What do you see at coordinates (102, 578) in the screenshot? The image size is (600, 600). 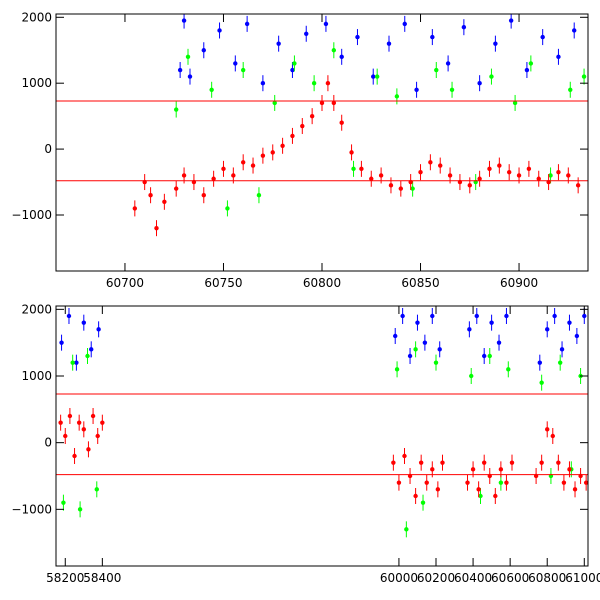 I see `x-tick-label: 58400` at bounding box center [102, 578].